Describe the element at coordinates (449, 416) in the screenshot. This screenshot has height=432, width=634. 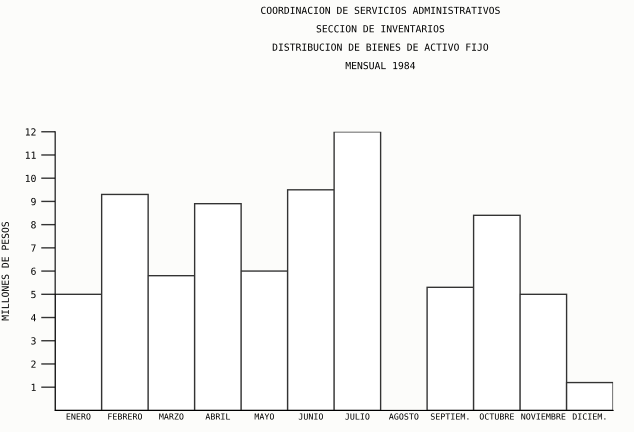
I see `x-tick-label: SEPTIEM.` at that location.